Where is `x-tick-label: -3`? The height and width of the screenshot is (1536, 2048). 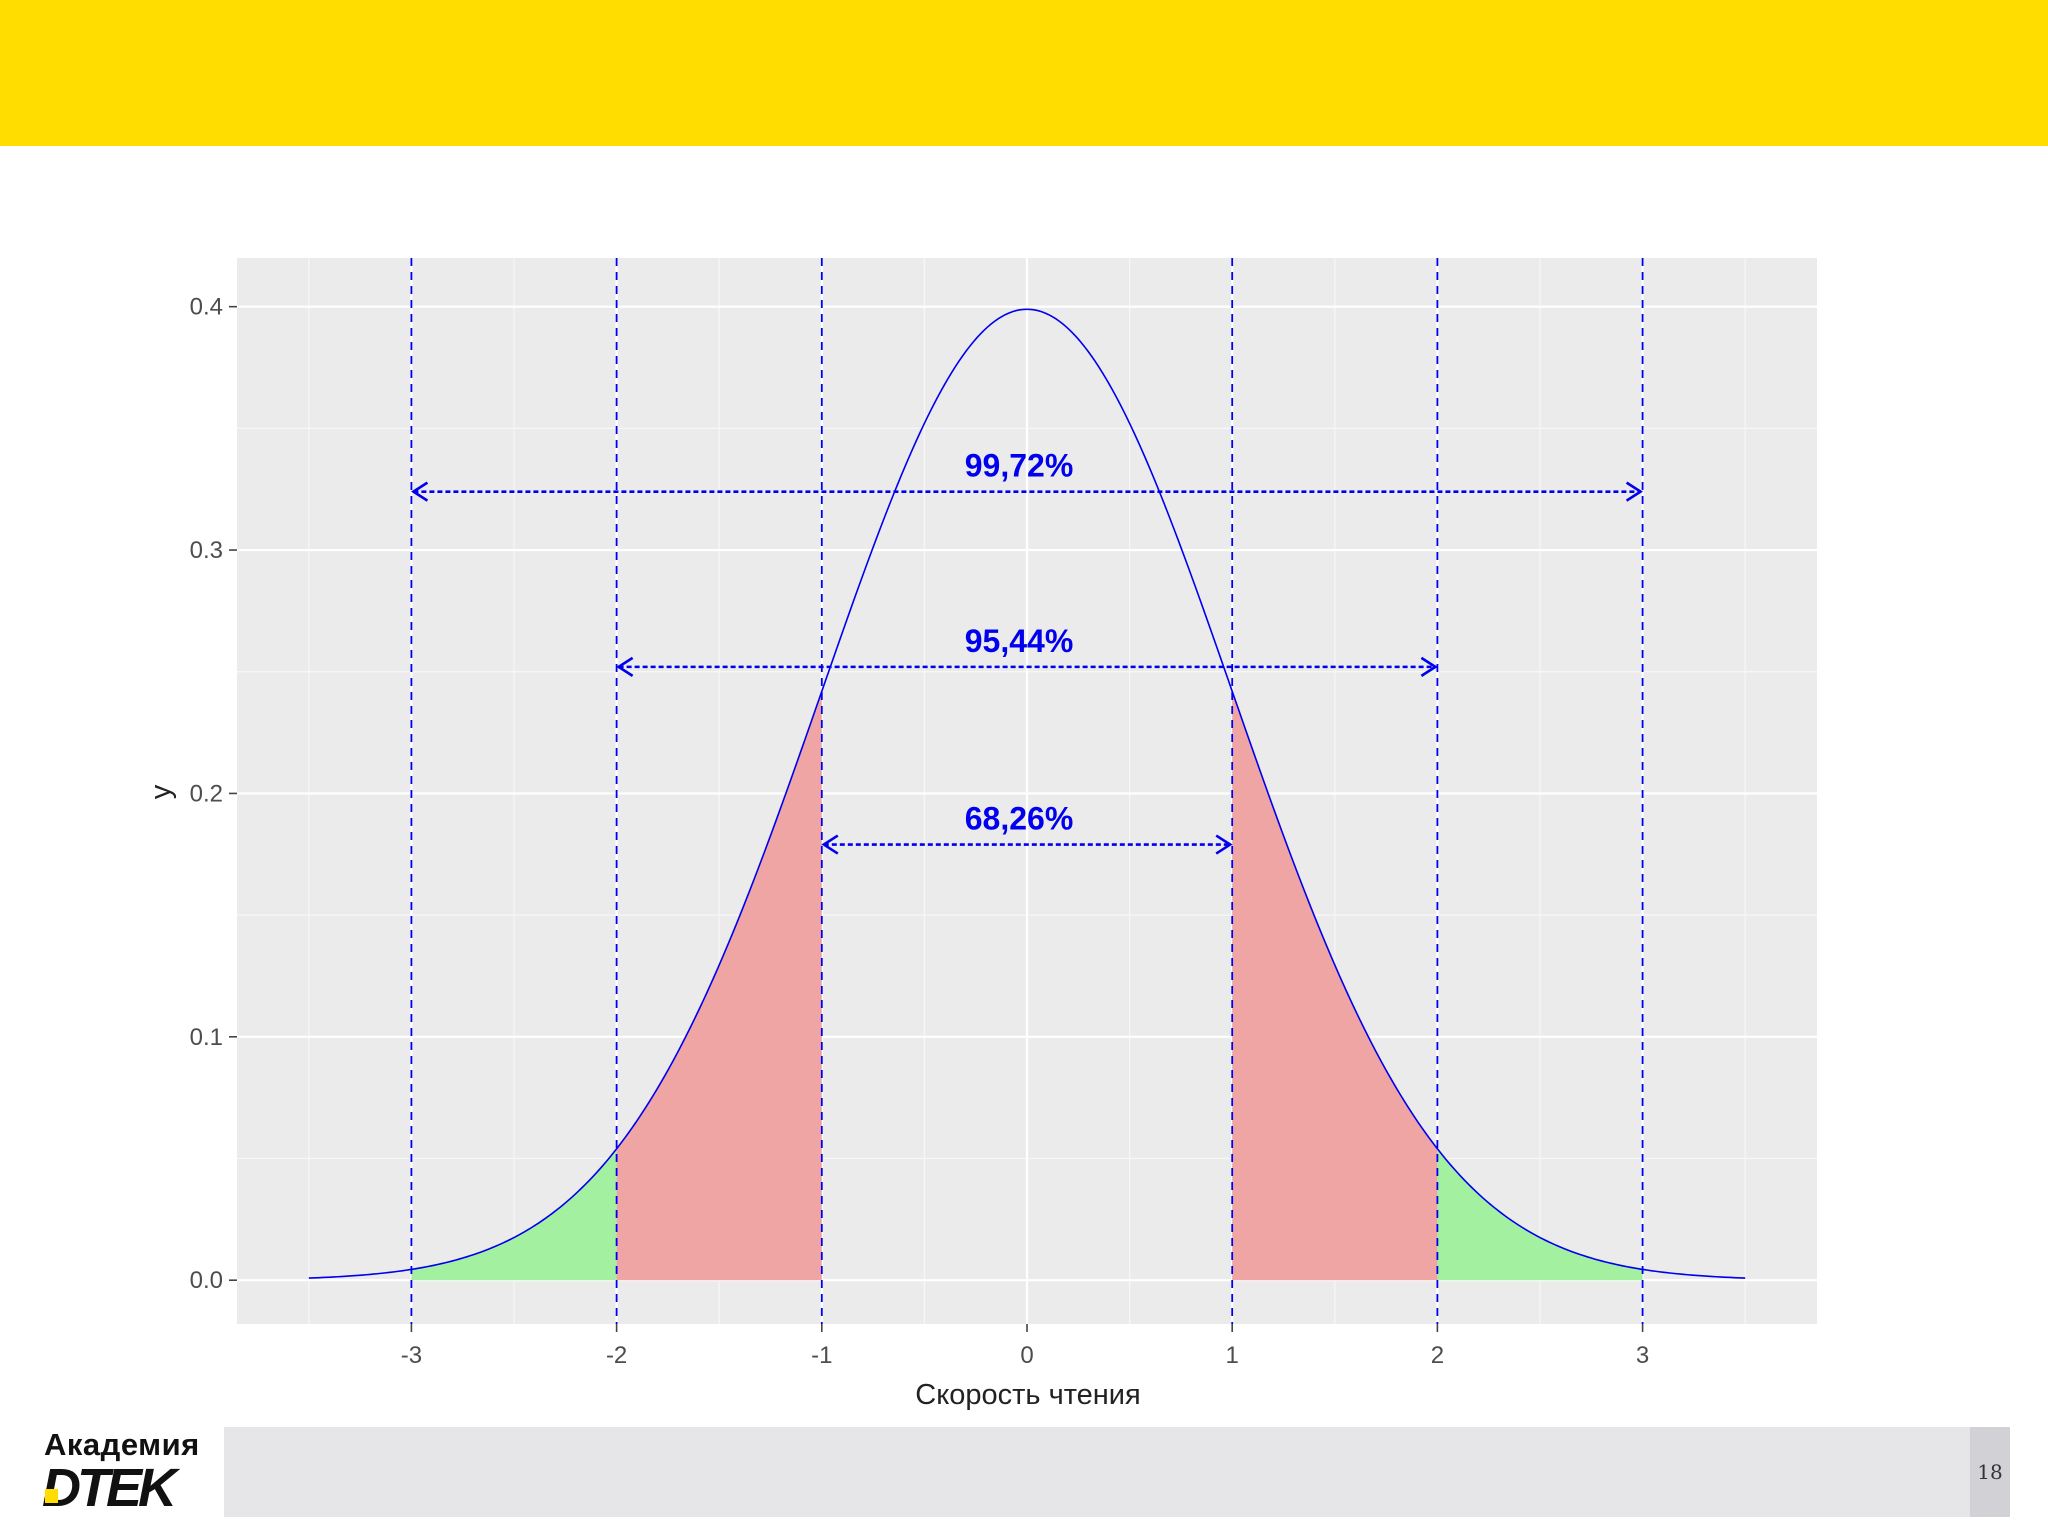 x-tick-label: -3 is located at coordinates (411, 1355).